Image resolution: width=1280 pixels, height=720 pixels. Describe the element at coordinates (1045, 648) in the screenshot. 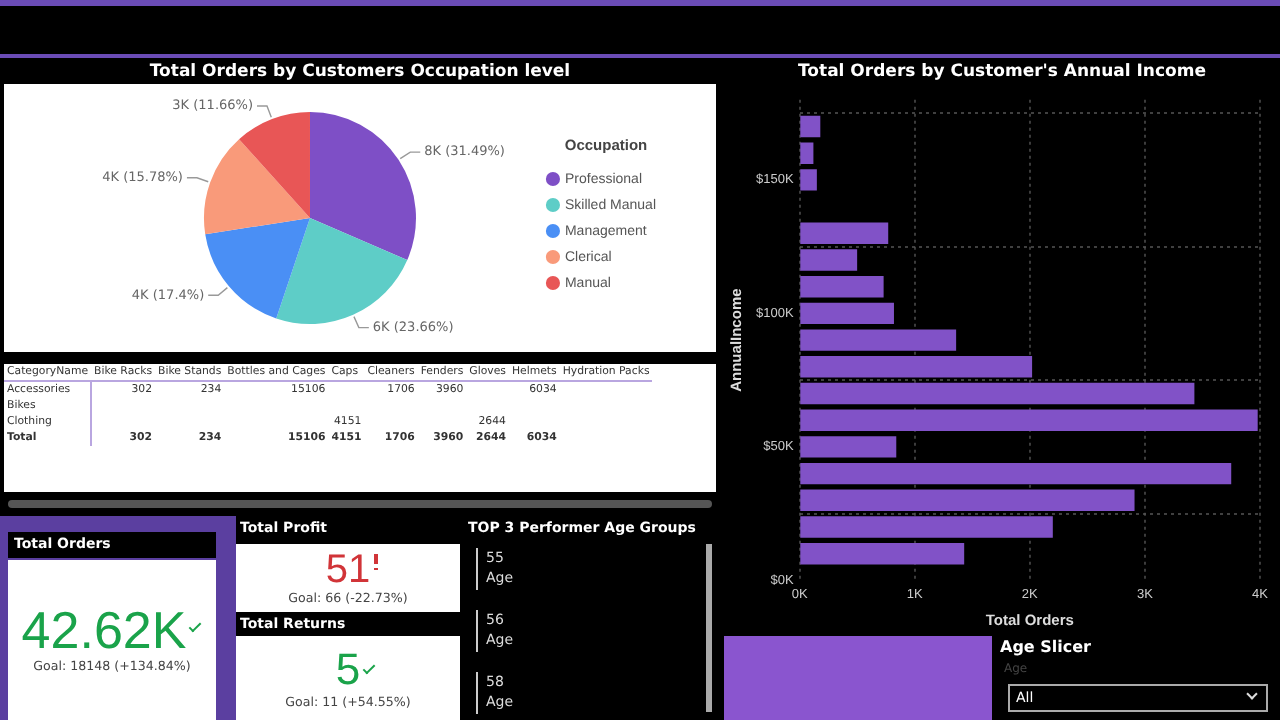

I see `text: Age Slicer` at that location.